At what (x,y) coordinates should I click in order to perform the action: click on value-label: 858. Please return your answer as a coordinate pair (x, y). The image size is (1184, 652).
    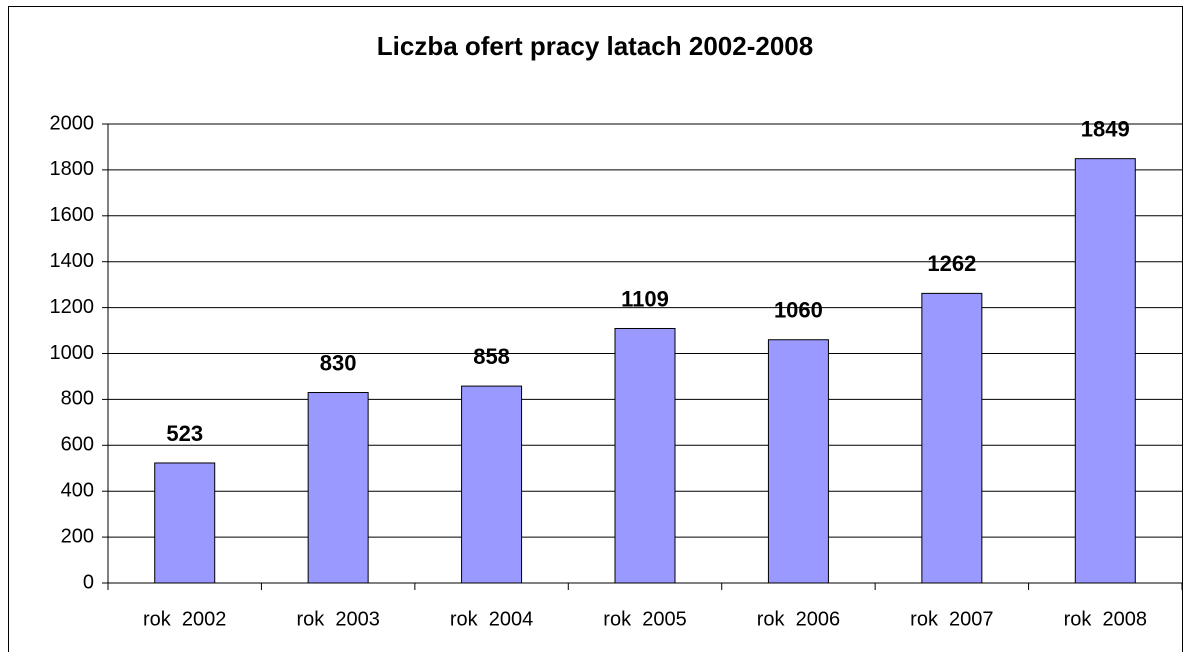
    Looking at the image, I should click on (491, 356).